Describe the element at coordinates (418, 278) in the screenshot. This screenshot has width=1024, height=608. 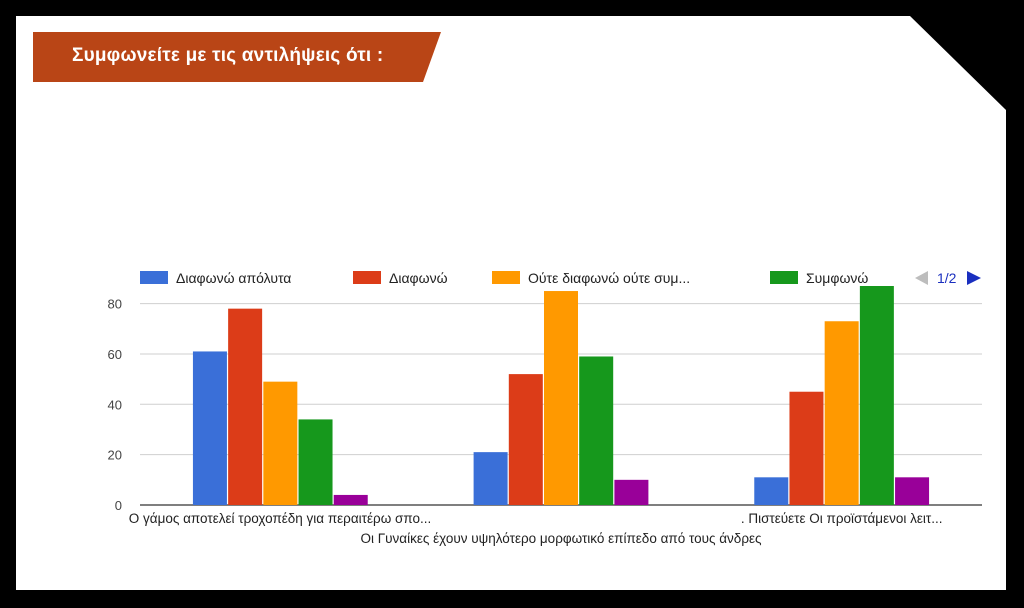
I see `legend-label: Διαφωνώ` at that location.